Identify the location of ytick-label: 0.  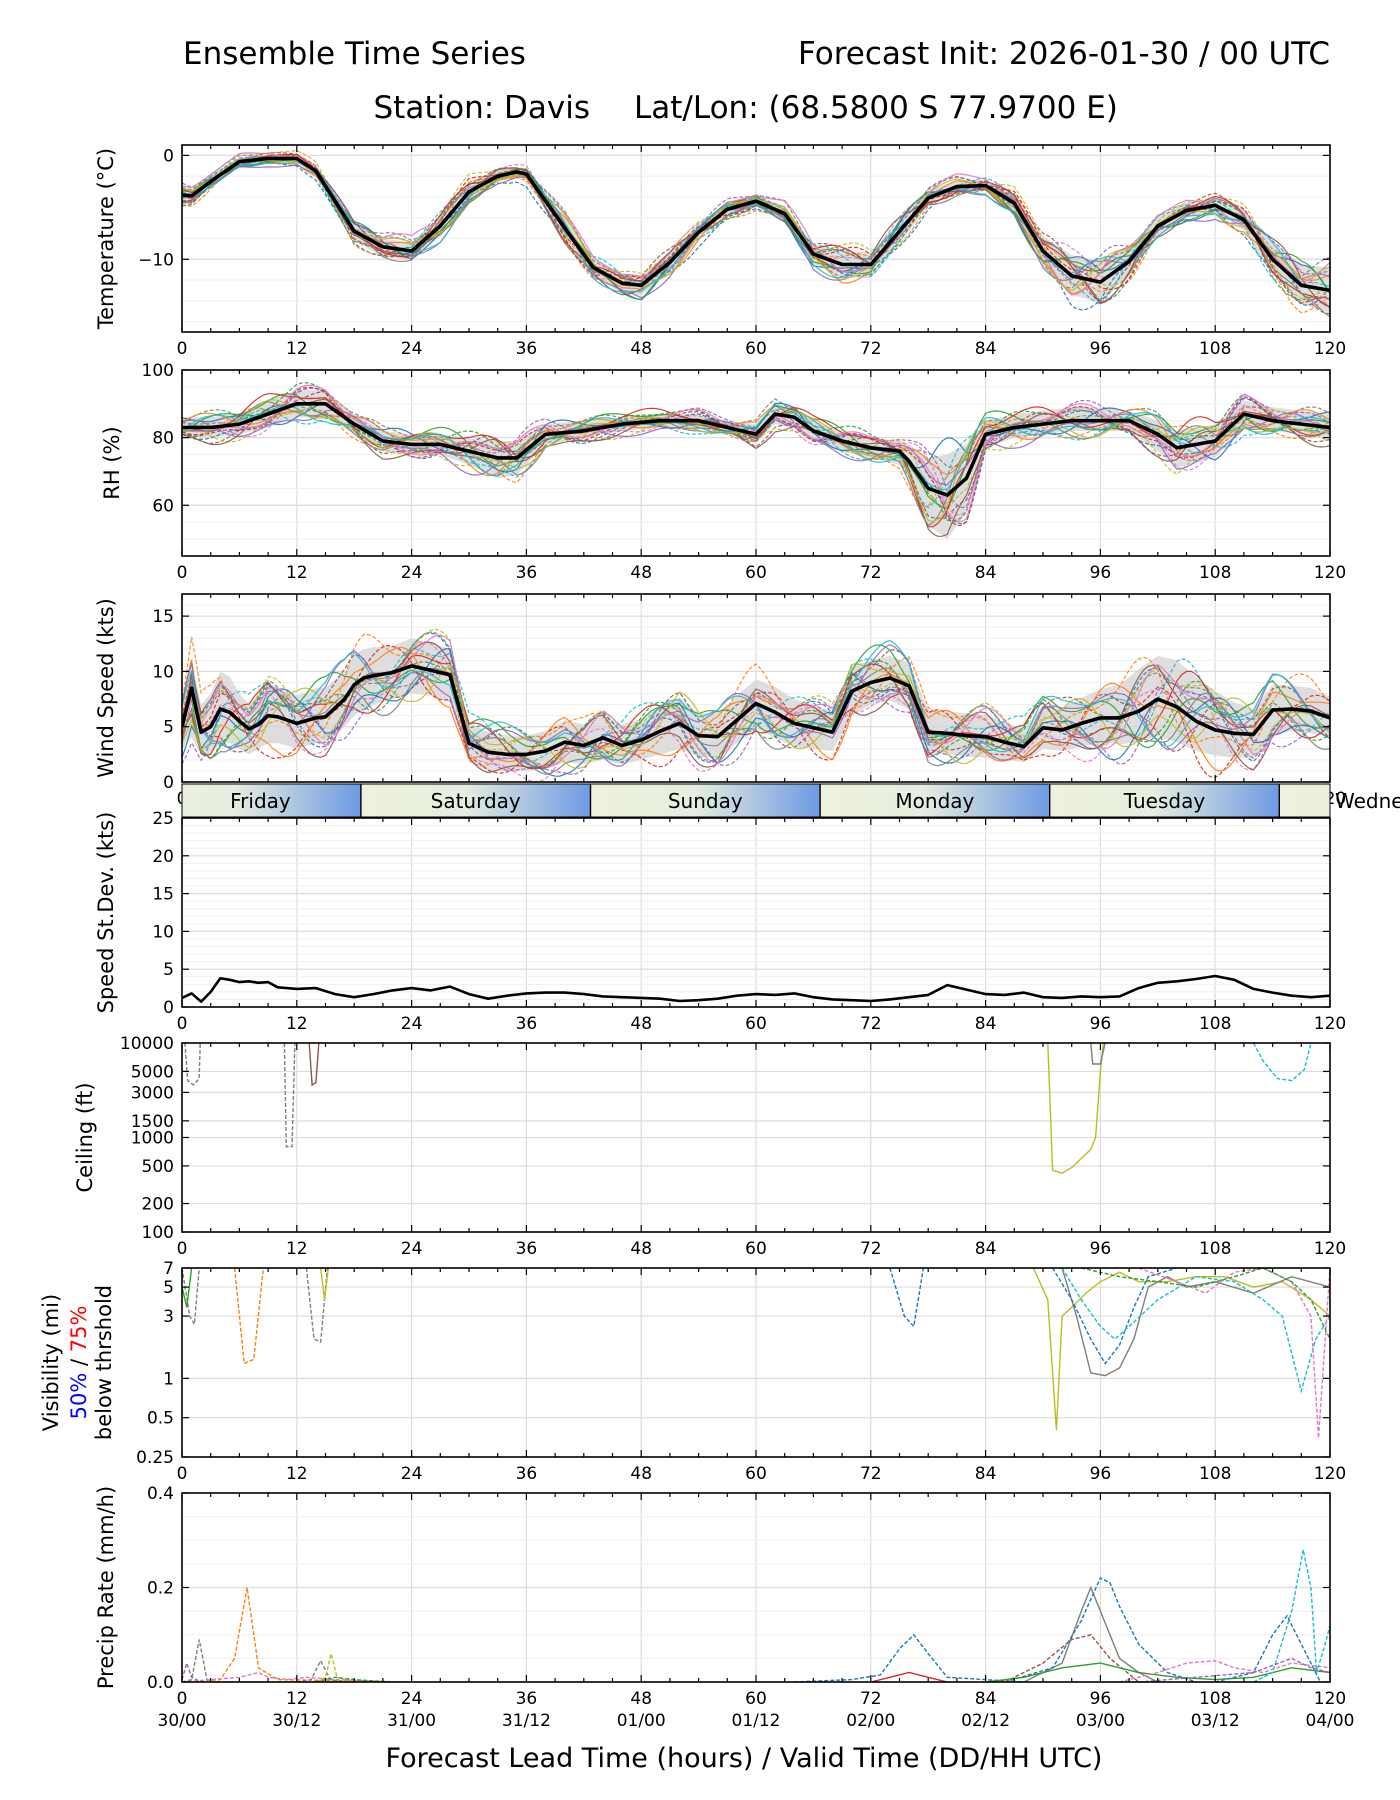
(168, 783).